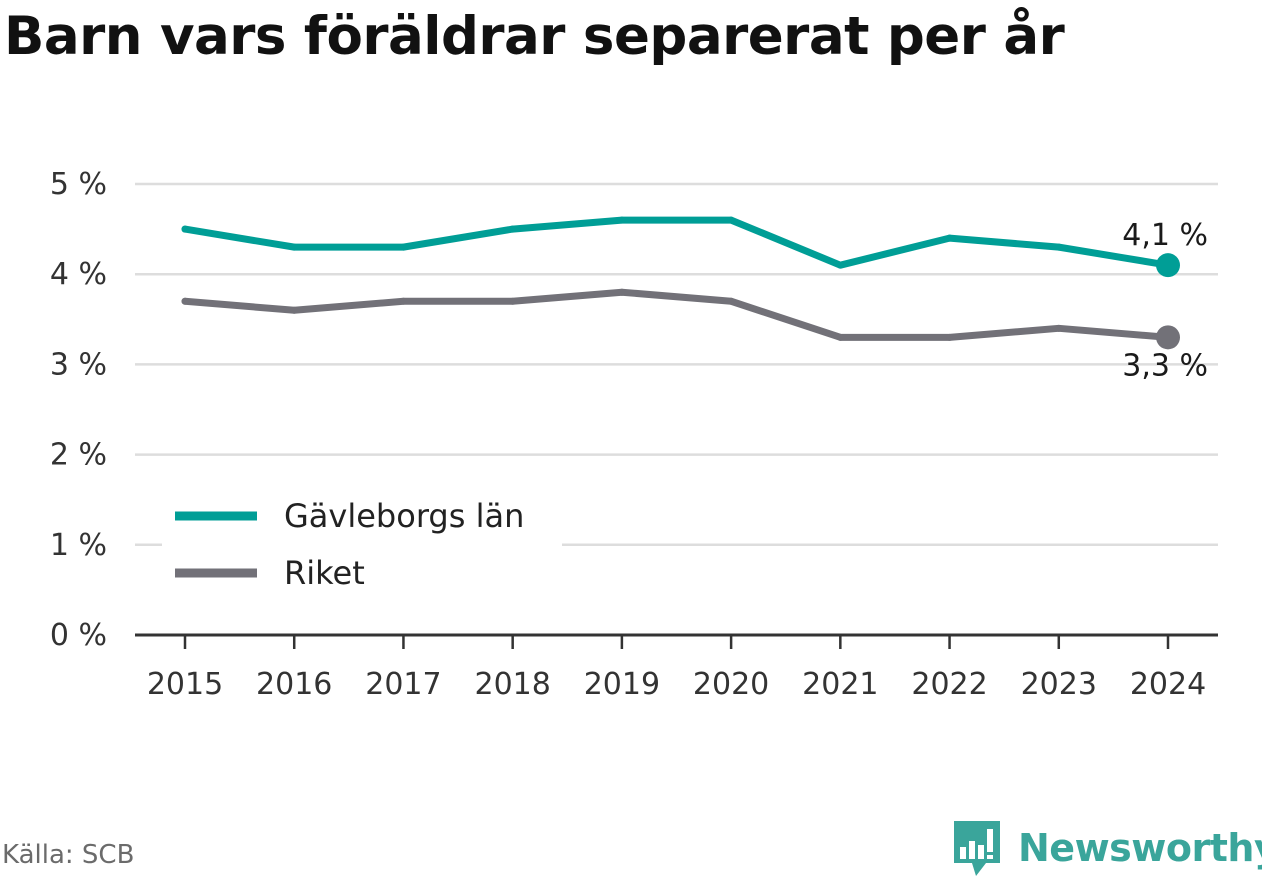  I want to click on end-label-g-vleborgs-l-n: 4,1 %, so click(1165, 235).